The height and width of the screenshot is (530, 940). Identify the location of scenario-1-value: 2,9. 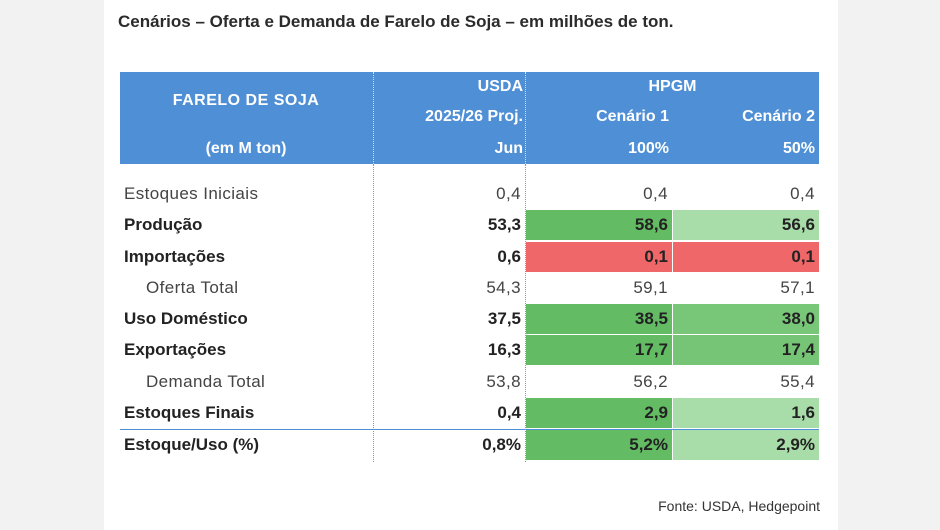
(599, 413).